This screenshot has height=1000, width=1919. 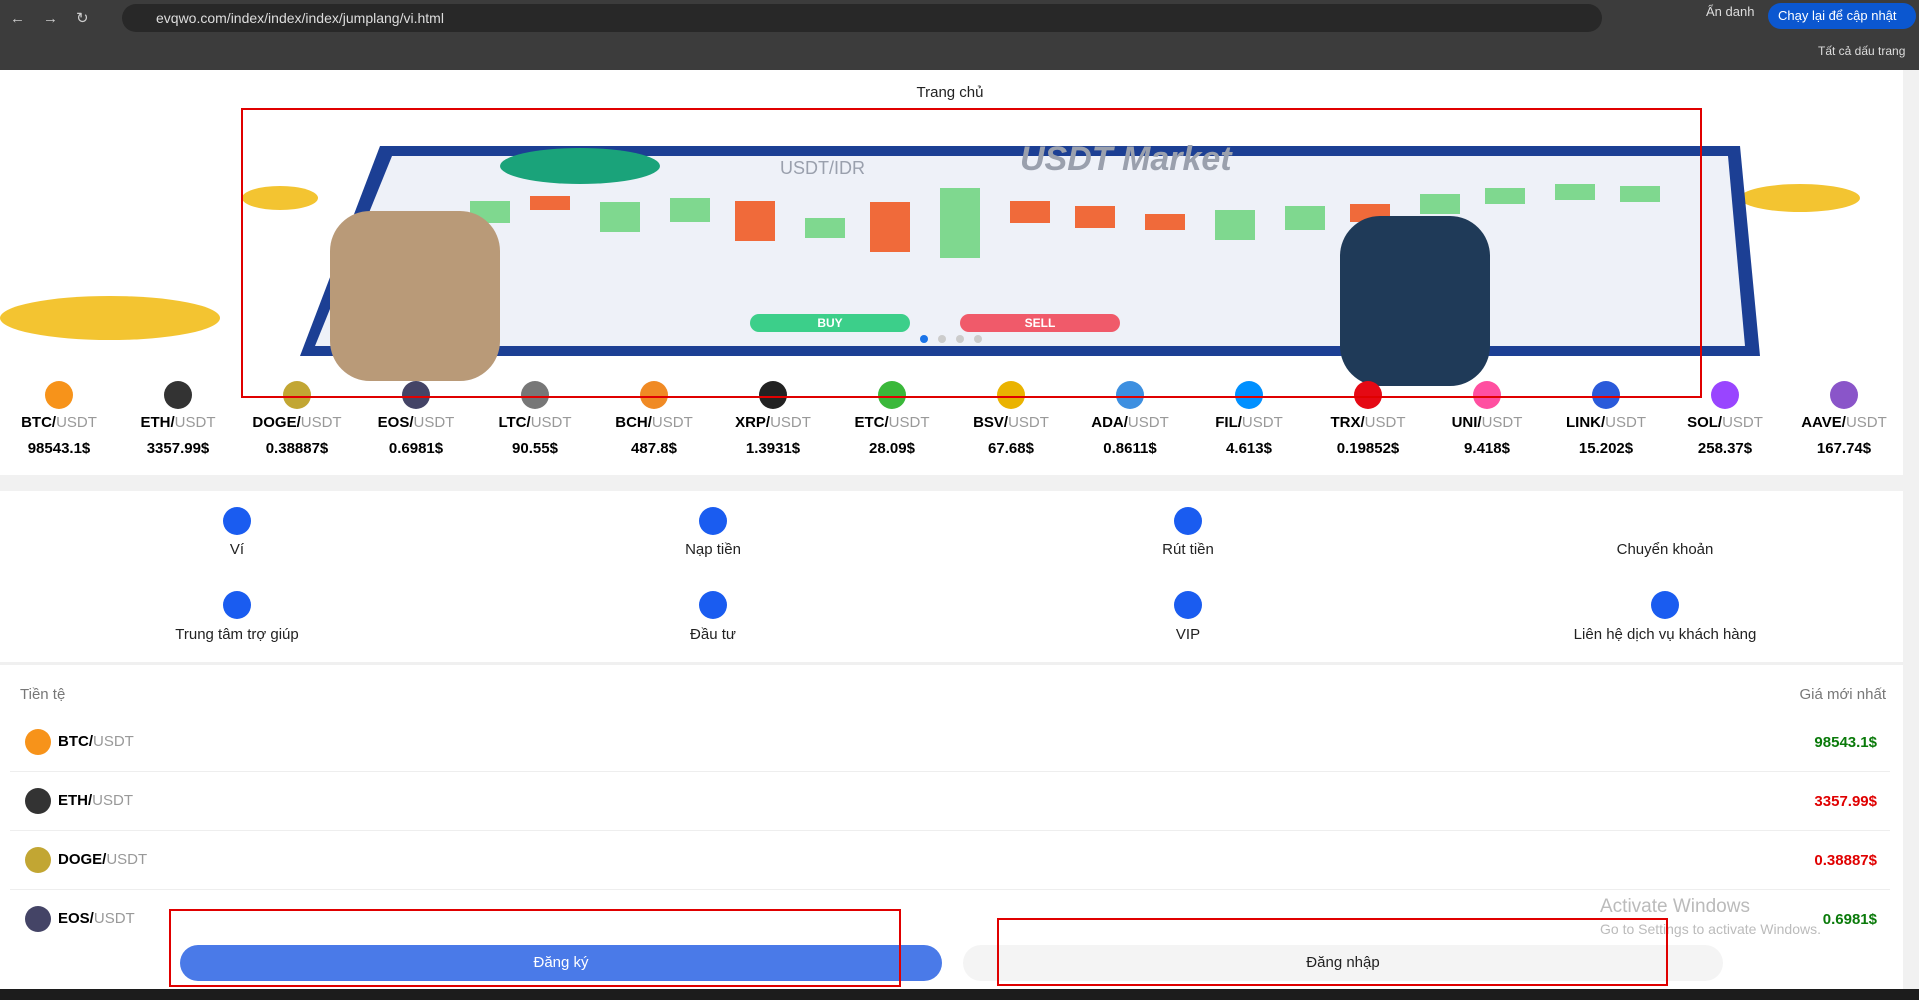 What do you see at coordinates (1845, 742) in the screenshot?
I see `price: 98543.1$` at bounding box center [1845, 742].